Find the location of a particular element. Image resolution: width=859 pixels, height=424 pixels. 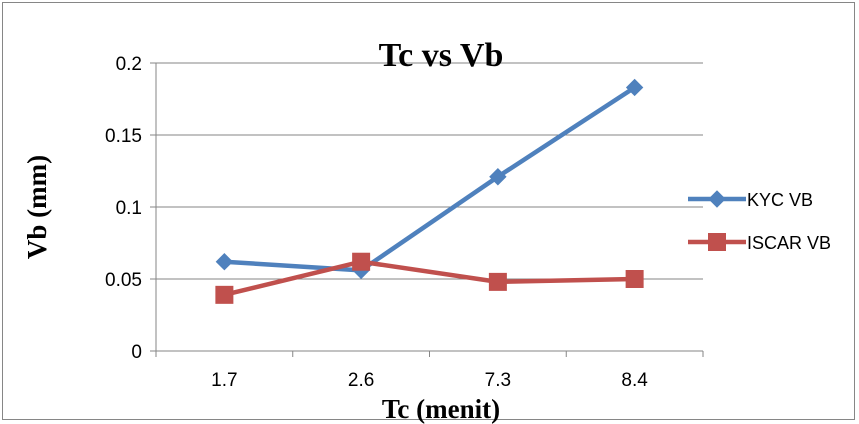

x-axis-title: Tc (menit) is located at coordinates (441, 409).